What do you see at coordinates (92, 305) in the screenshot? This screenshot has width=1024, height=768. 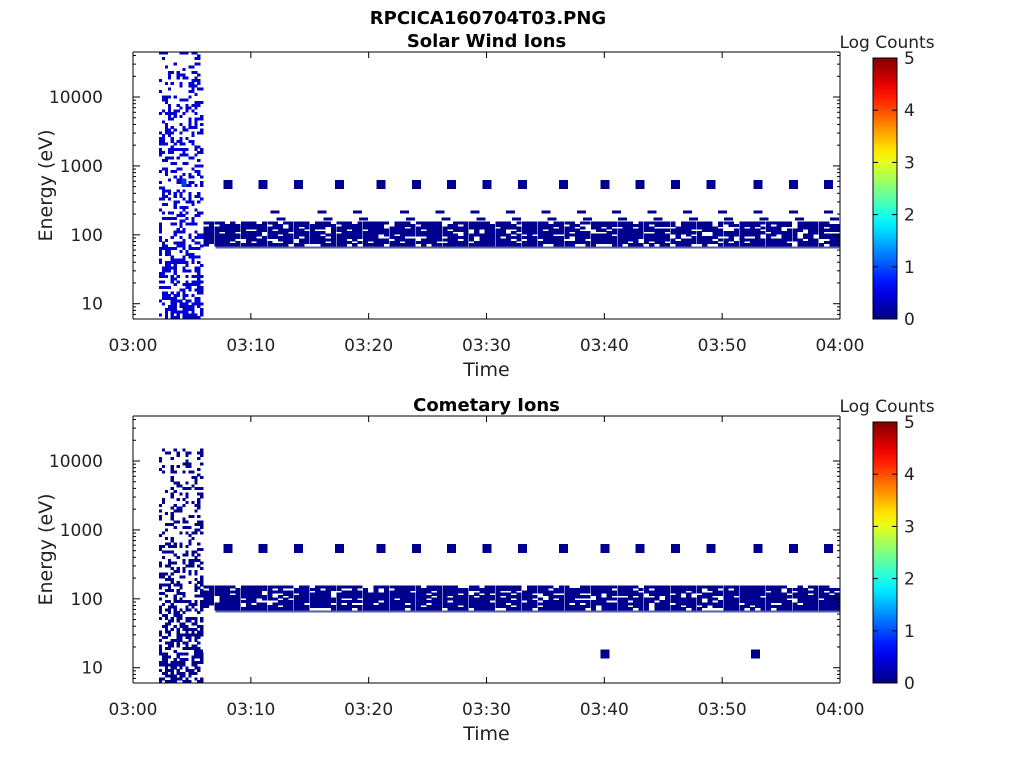 I see `y-tick-label: 10` at bounding box center [92, 305].